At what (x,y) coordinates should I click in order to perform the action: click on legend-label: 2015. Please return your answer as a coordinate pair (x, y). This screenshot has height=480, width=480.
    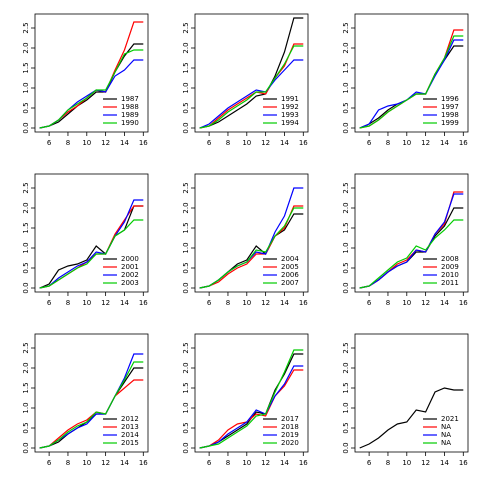
    Looking at the image, I should click on (130, 443).